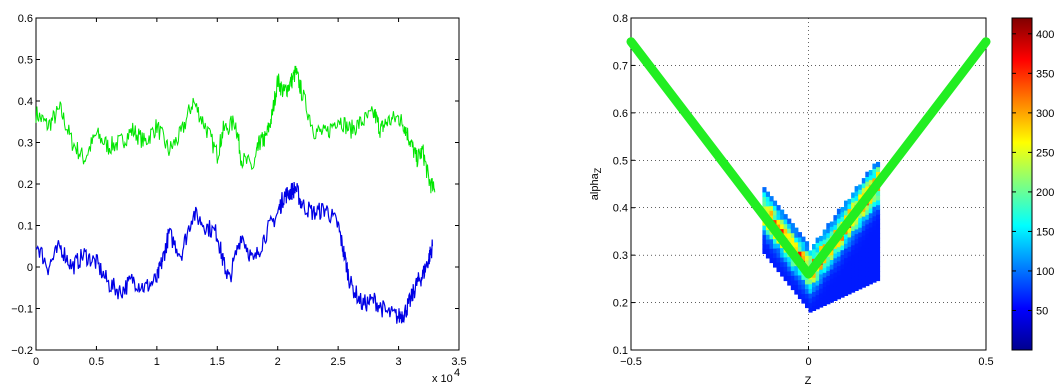 This screenshot has height=389, width=1062. I want to click on right-x-tick-label: 0, so click(808, 362).